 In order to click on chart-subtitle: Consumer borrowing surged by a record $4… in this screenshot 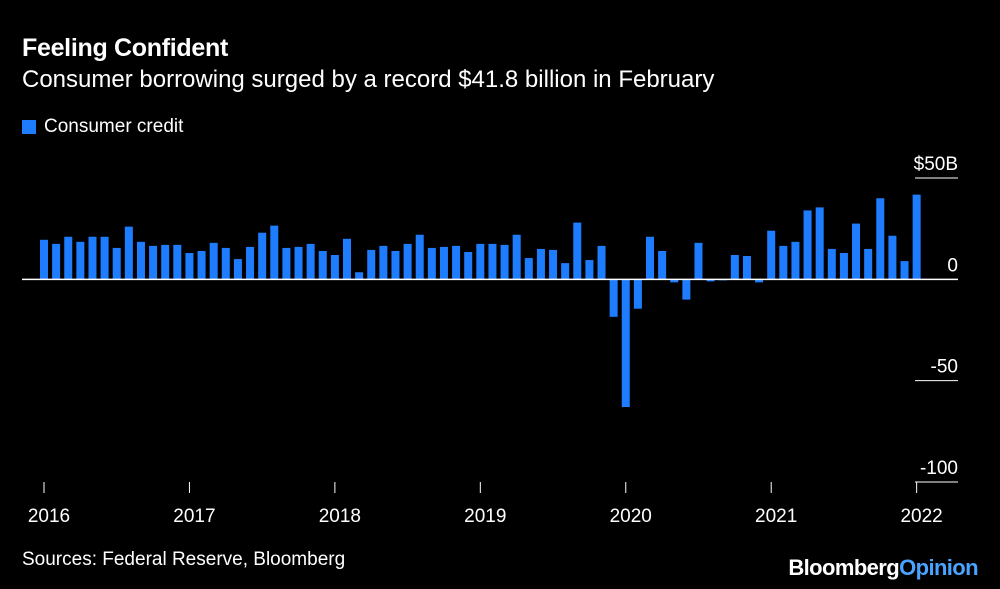, I will do `click(368, 79)`.